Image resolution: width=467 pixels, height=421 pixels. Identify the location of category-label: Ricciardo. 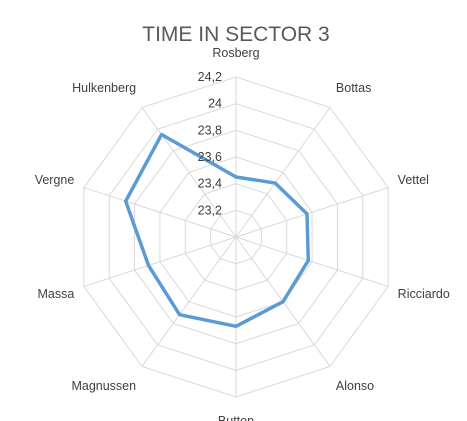
(424, 294).